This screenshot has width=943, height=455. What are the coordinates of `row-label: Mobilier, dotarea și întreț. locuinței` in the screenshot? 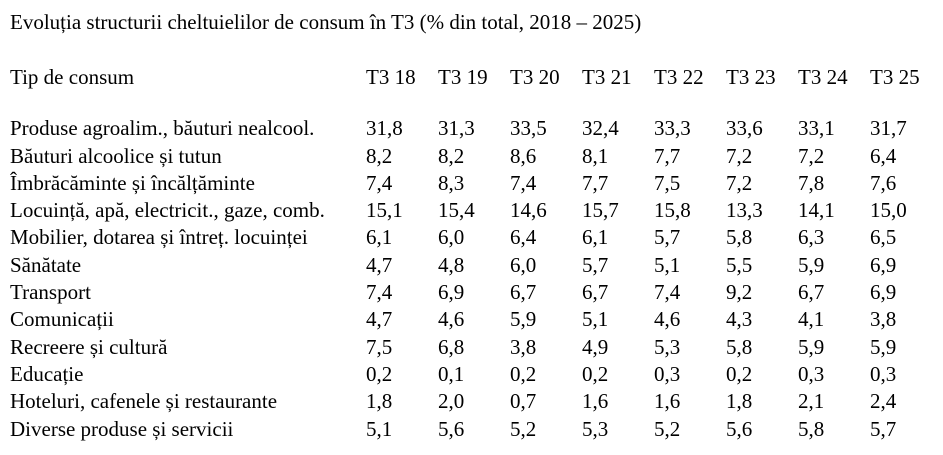 It's located at (159, 237).